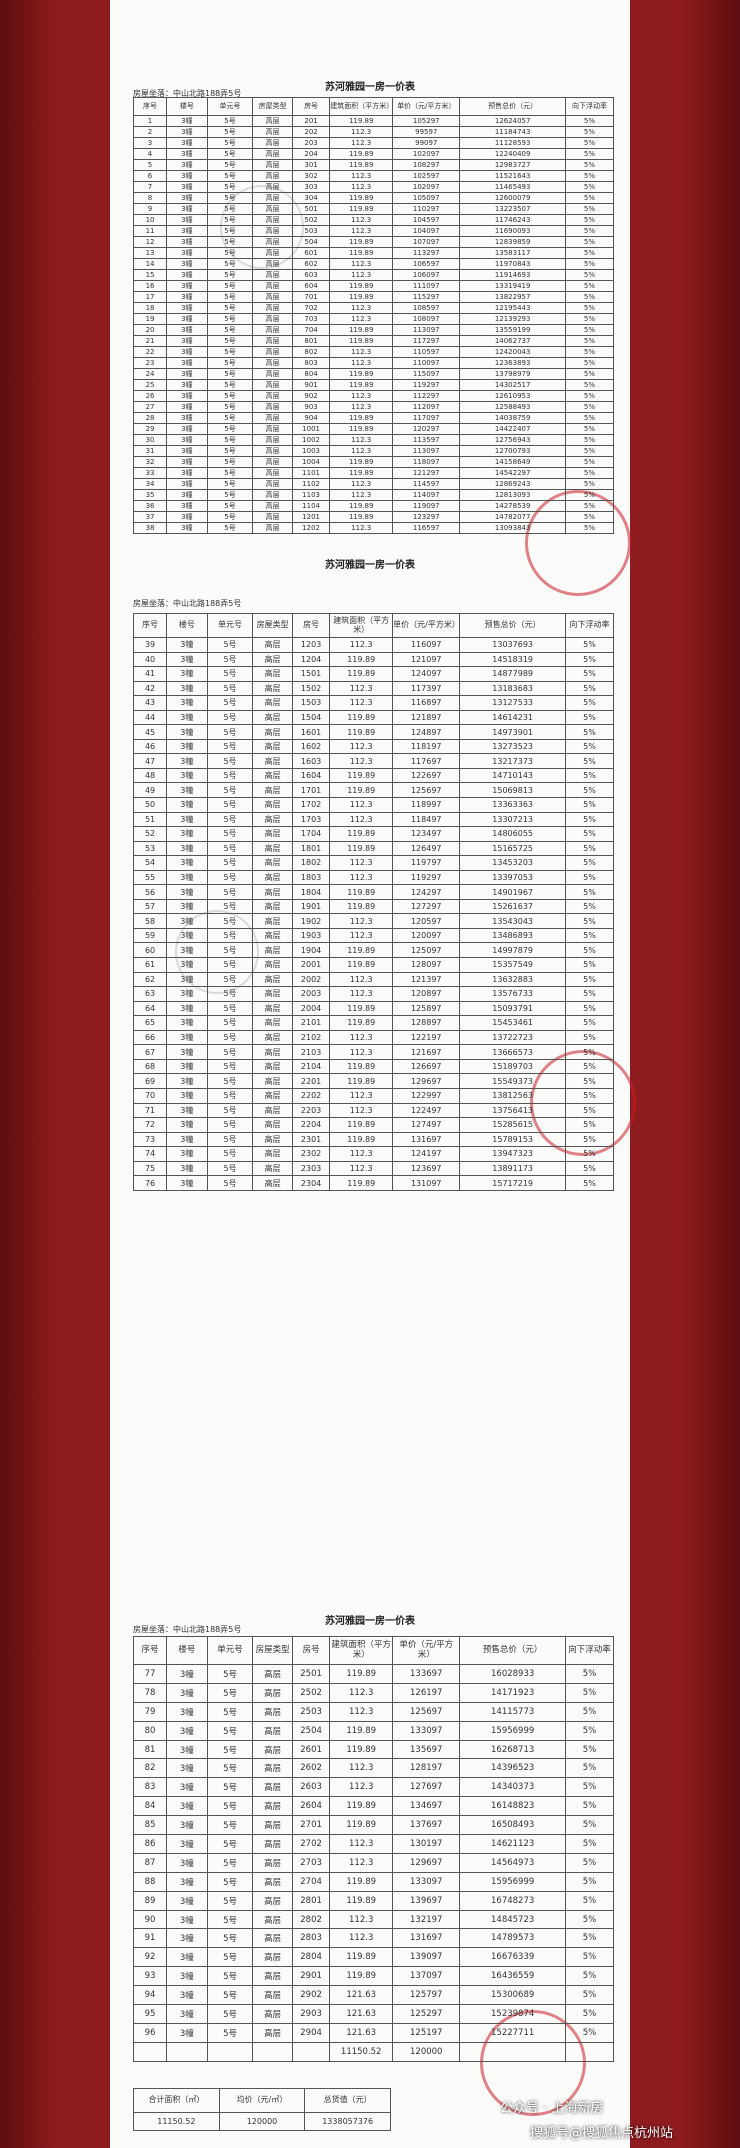 Image resolution: width=740 pixels, height=2148 pixels. I want to click on table-cell: 2203, so click(311, 1110).